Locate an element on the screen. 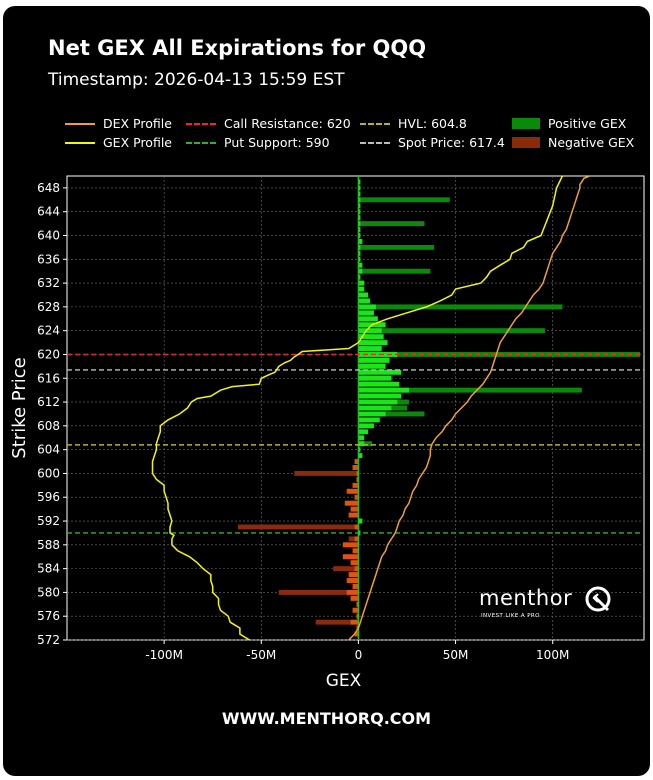 Image resolution: width=653 pixels, height=780 pixels. menthorq-logo: menthor INVEST LIKE A PRO is located at coordinates (549, 605).